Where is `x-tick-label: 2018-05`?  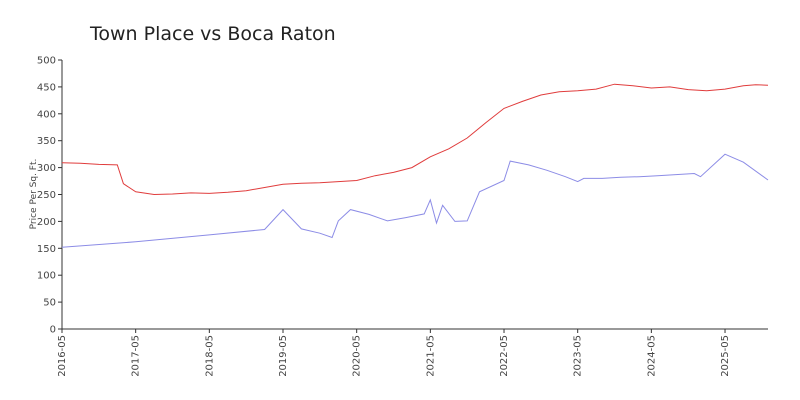 x-tick-label: 2018-05 is located at coordinates (209, 356).